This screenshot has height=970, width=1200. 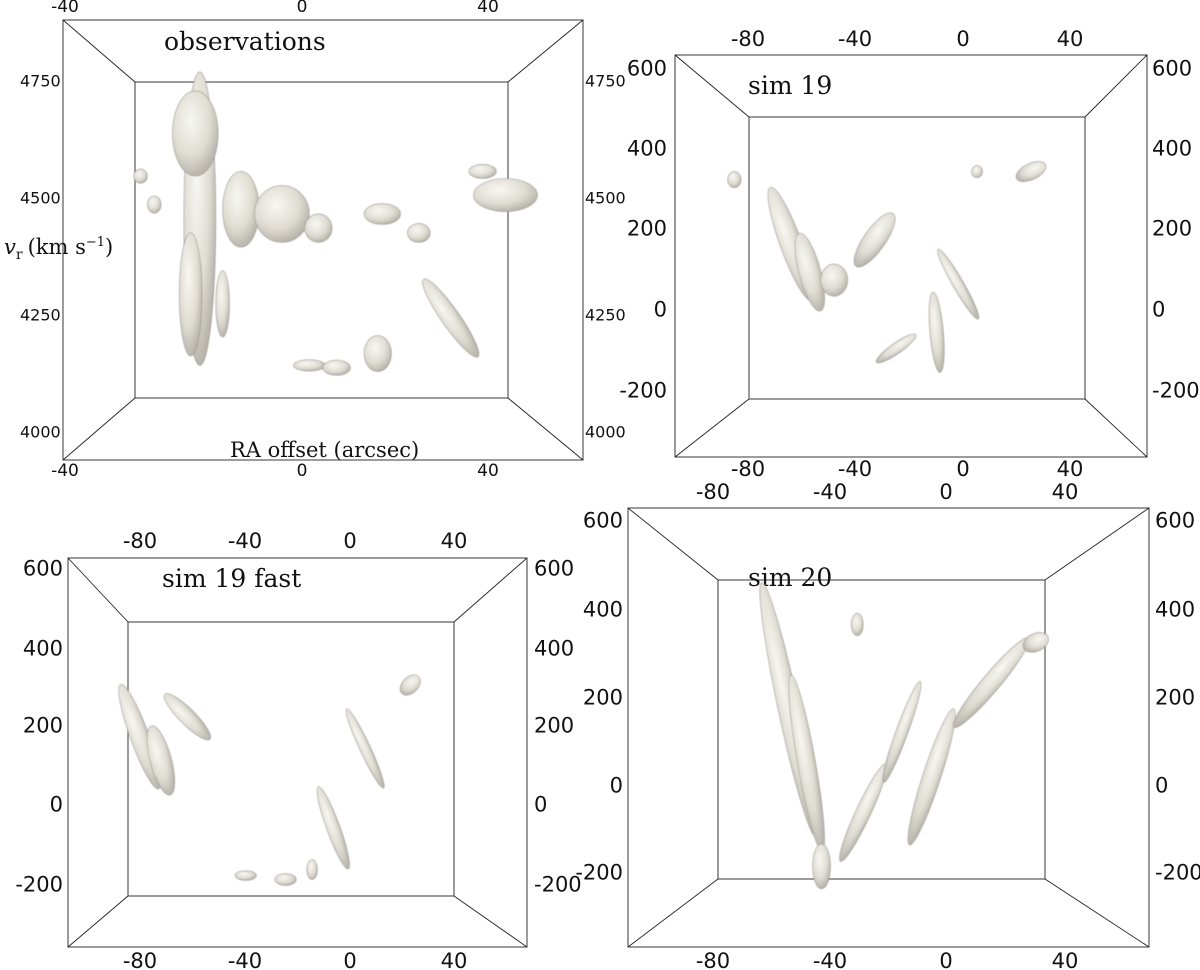 I want to click on x-tick-label-bottom: 40, so click(x=1065, y=959).